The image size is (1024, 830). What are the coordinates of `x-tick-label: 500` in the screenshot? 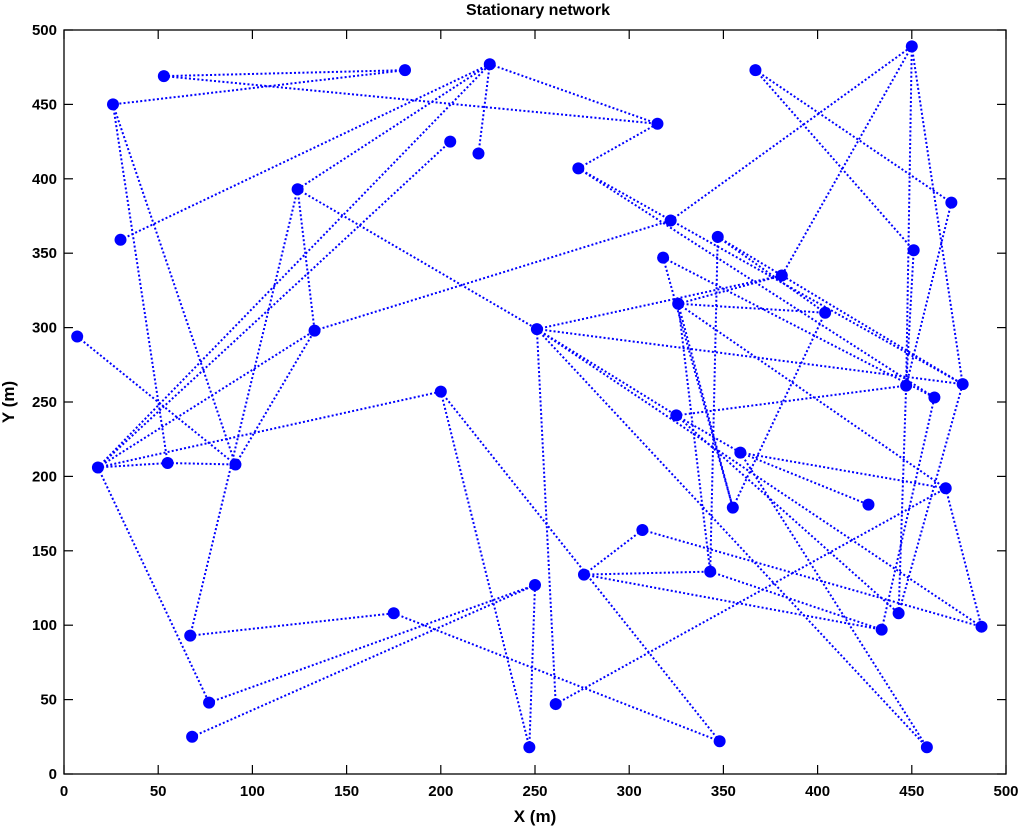 It's located at (1005, 791).